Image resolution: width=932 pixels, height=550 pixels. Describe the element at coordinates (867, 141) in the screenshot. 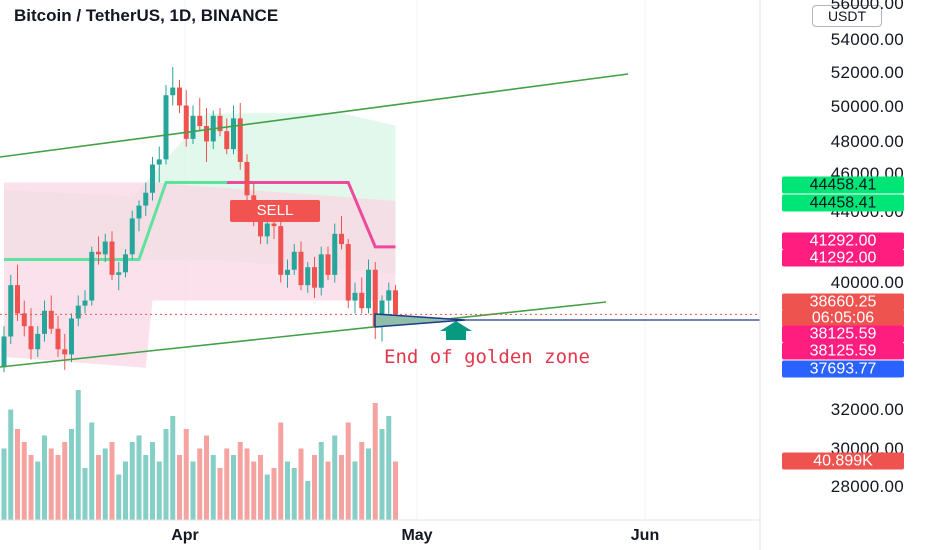

I see `price-axis-label: 48000.00` at that location.